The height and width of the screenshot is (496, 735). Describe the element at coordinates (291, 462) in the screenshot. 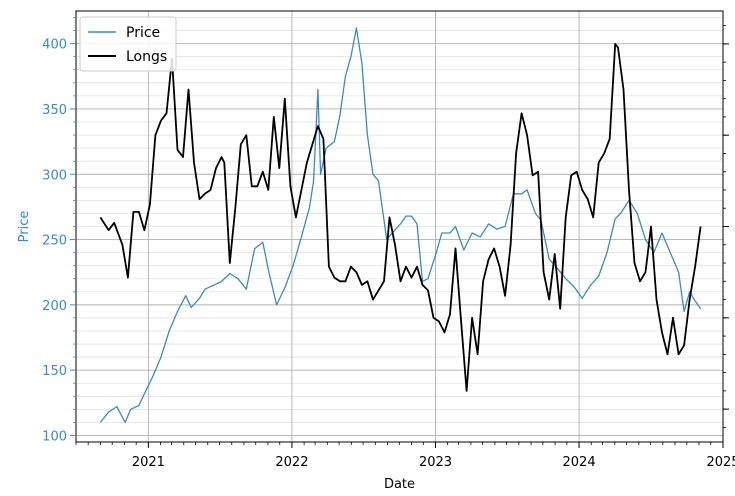

I see `x-tick-label: 2022` at that location.